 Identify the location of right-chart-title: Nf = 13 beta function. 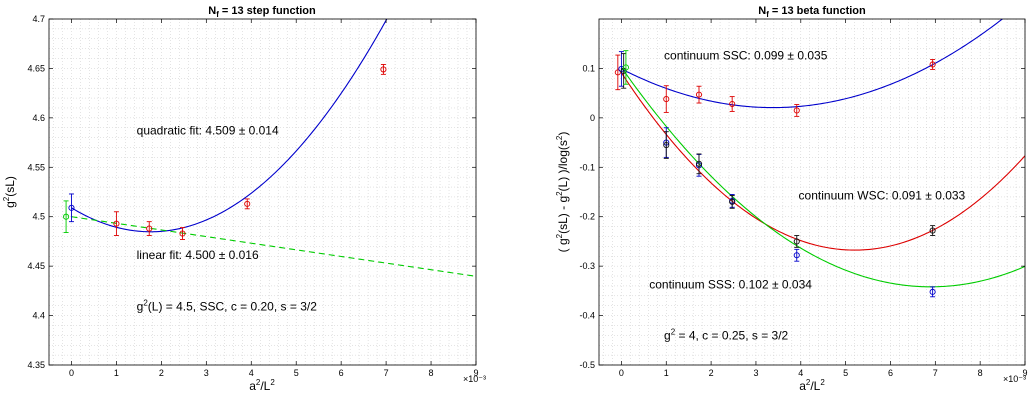
(812, 12).